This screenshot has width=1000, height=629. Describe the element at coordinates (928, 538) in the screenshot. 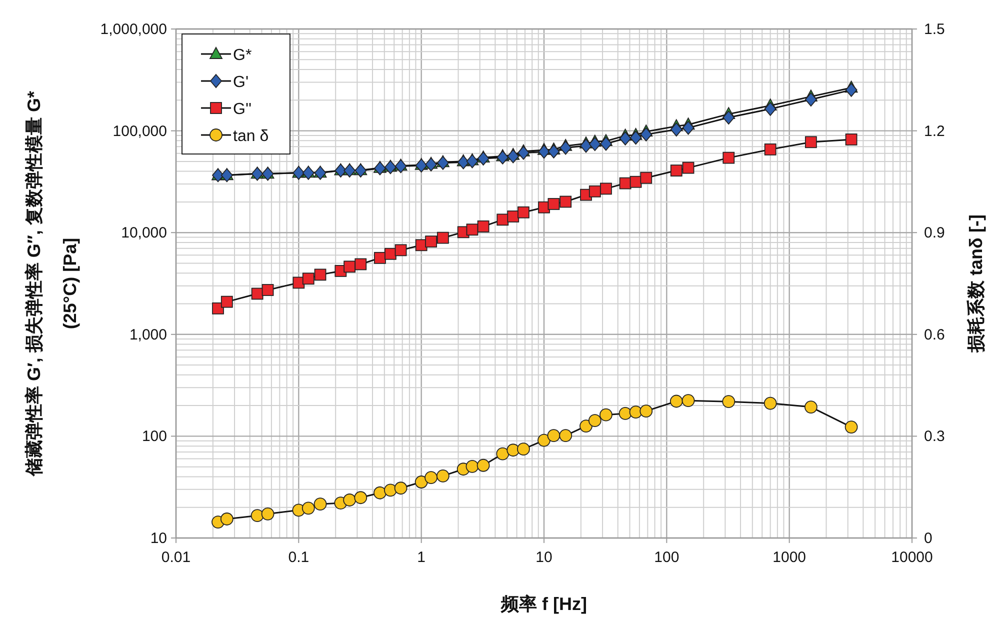

I see `y2-tick-label: 0` at that location.